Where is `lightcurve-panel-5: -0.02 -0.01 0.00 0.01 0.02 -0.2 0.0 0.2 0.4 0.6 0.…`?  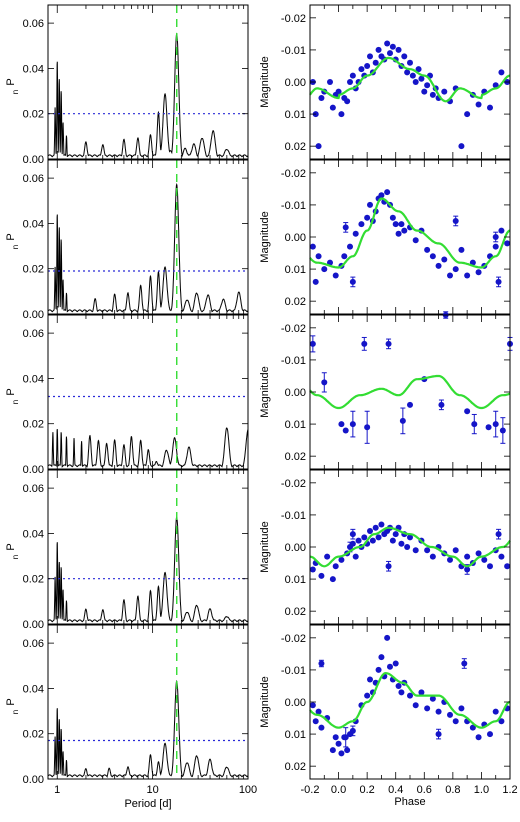
lightcurve-panel-5: -0.02 -0.01 0.00 0.01 0.02 -0.2 0.0 0.2 0.4 0.6 0.… is located at coordinates (388, 716).